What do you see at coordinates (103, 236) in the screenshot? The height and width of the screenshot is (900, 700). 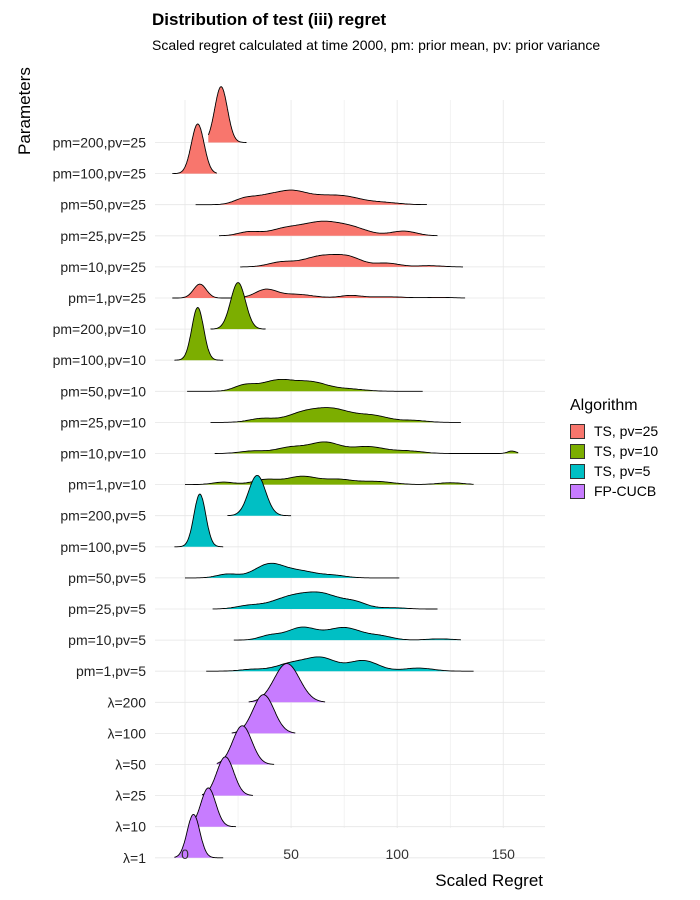 I see `y-tick-label: pm=25,pv=25` at bounding box center [103, 236].